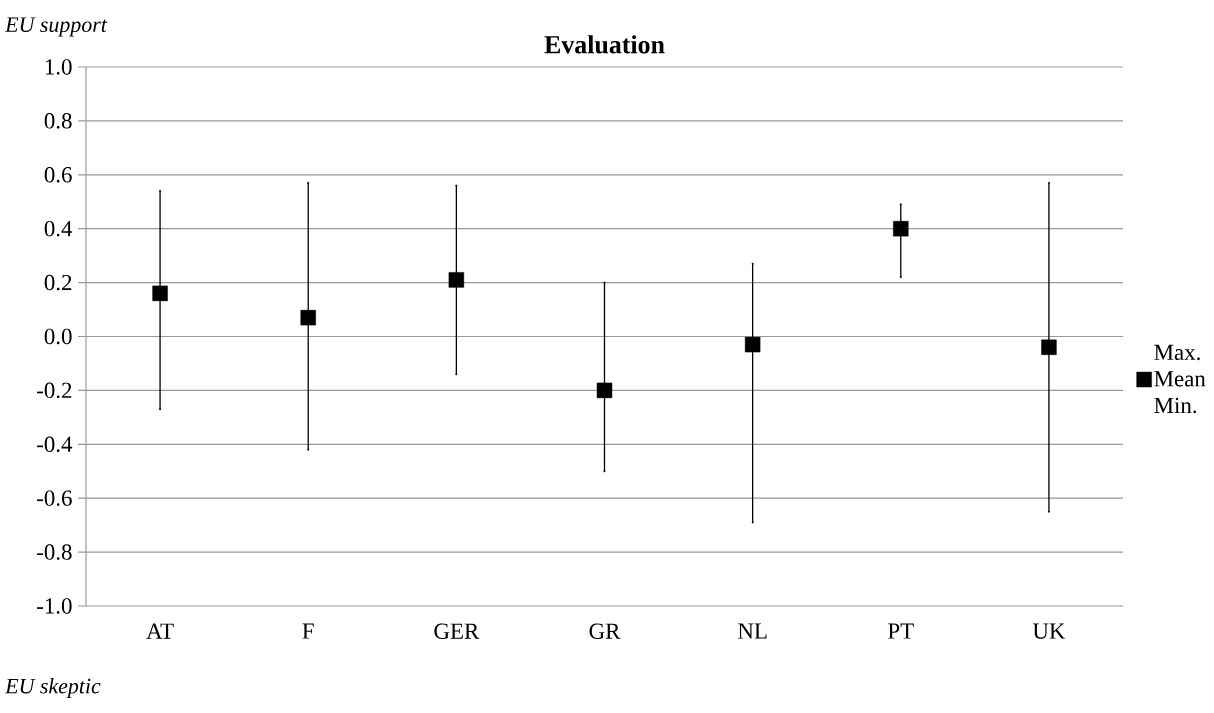 This screenshot has height=713, width=1214. I want to click on x-tick-label: GER, so click(457, 631).